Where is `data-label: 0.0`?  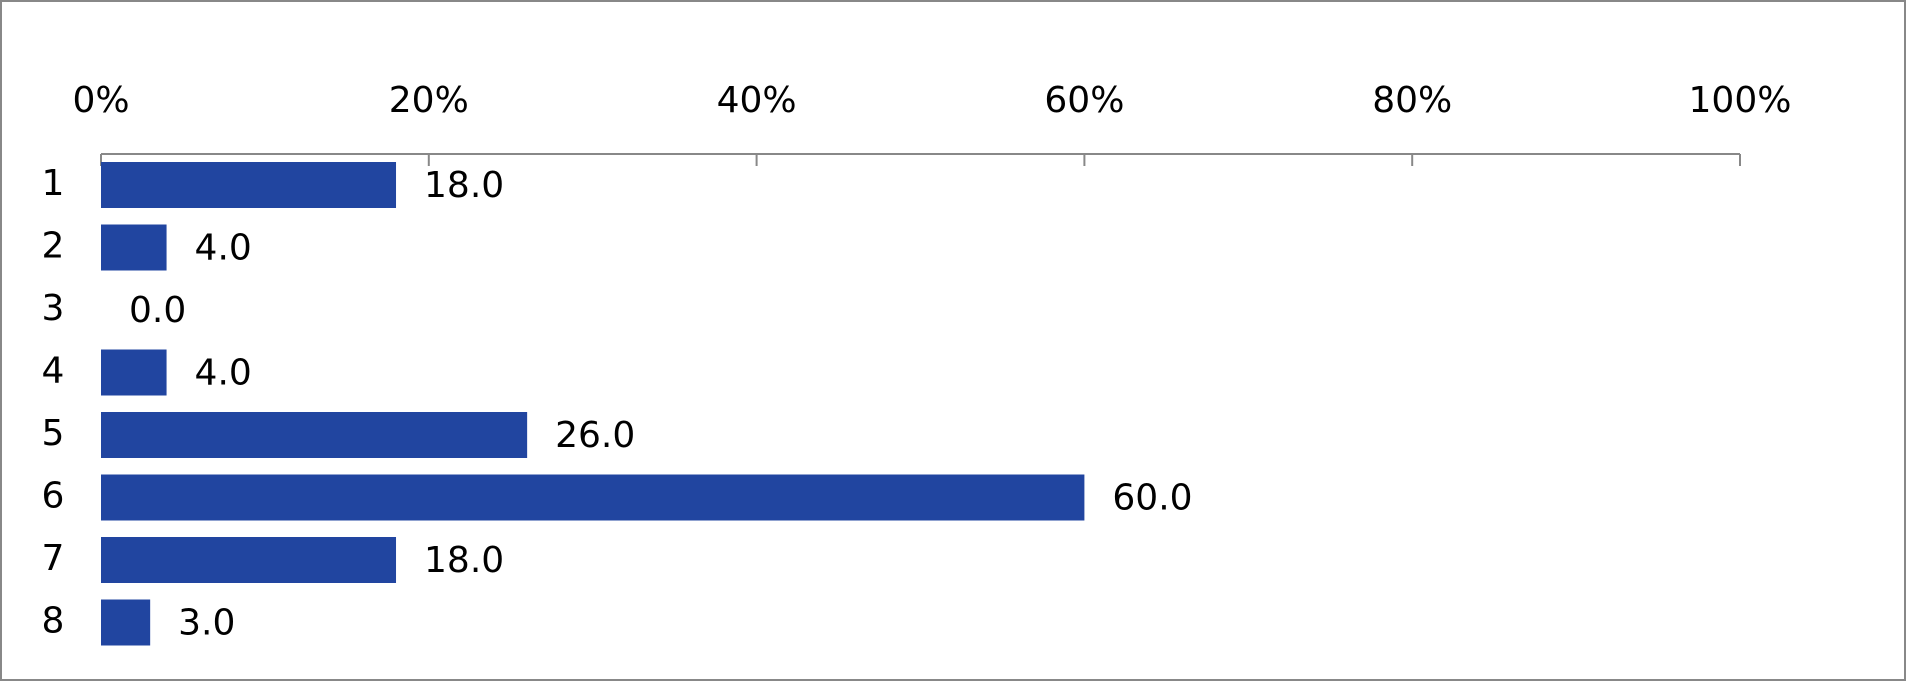 data-label: 0.0 is located at coordinates (157, 310).